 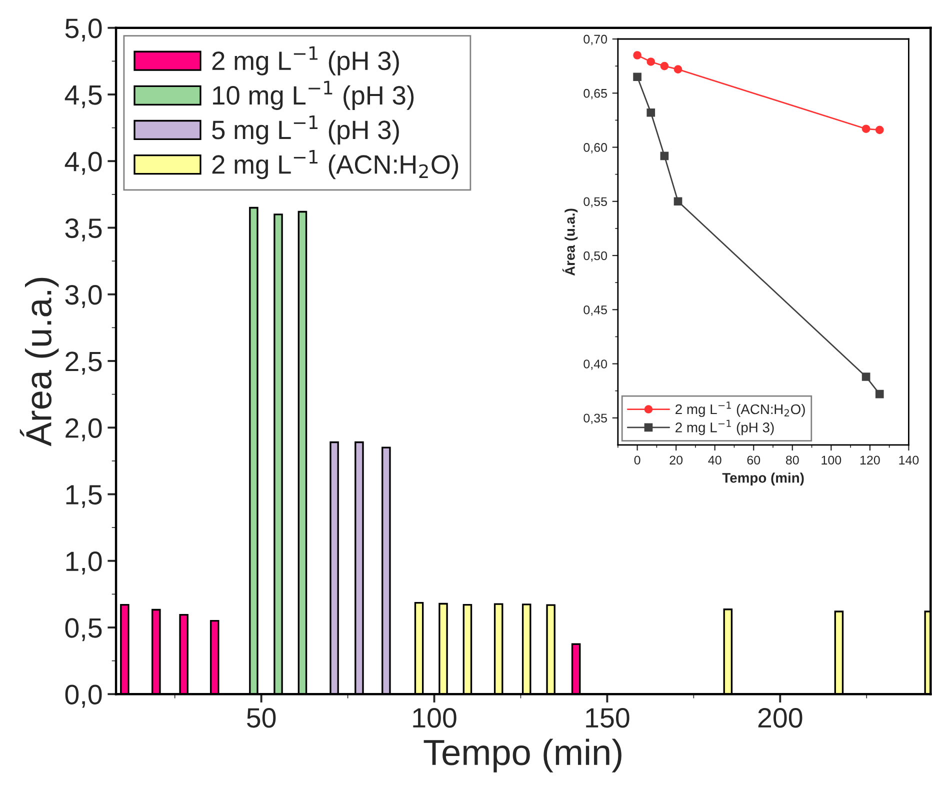 What do you see at coordinates (608, 718) in the screenshot?
I see `x-tick-label: 150` at bounding box center [608, 718].